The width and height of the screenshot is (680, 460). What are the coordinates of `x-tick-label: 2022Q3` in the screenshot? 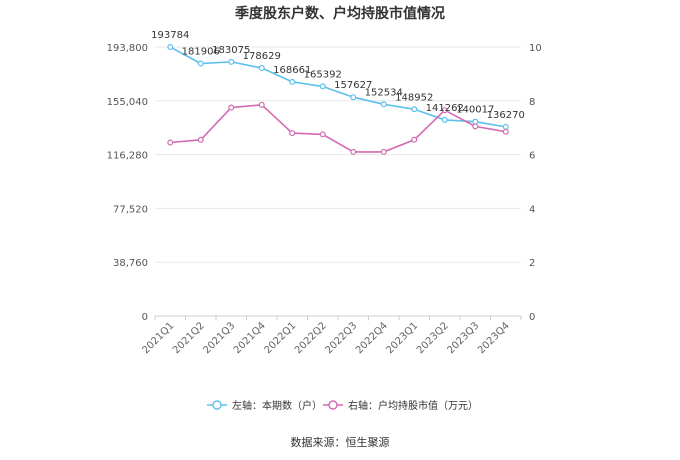 It's located at (342, 338).